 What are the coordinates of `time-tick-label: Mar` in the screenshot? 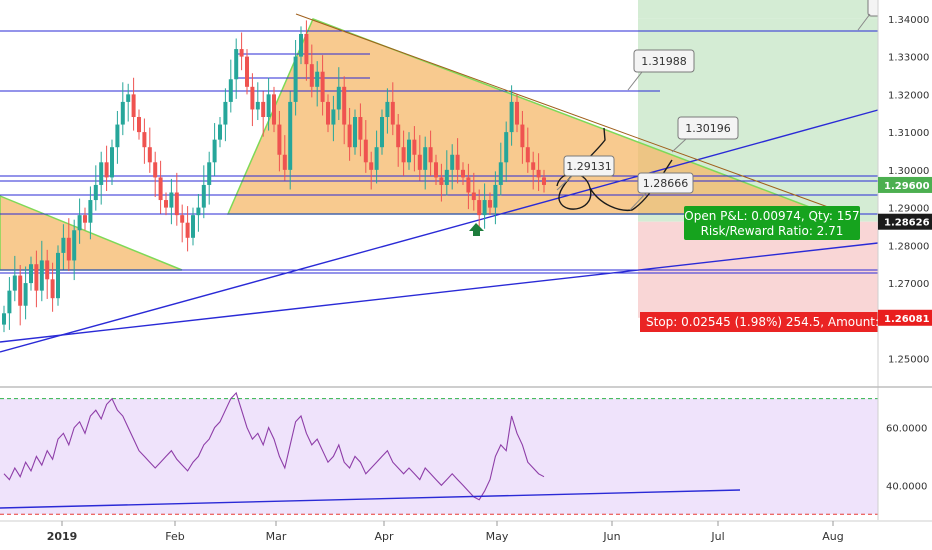 It's located at (276, 536).